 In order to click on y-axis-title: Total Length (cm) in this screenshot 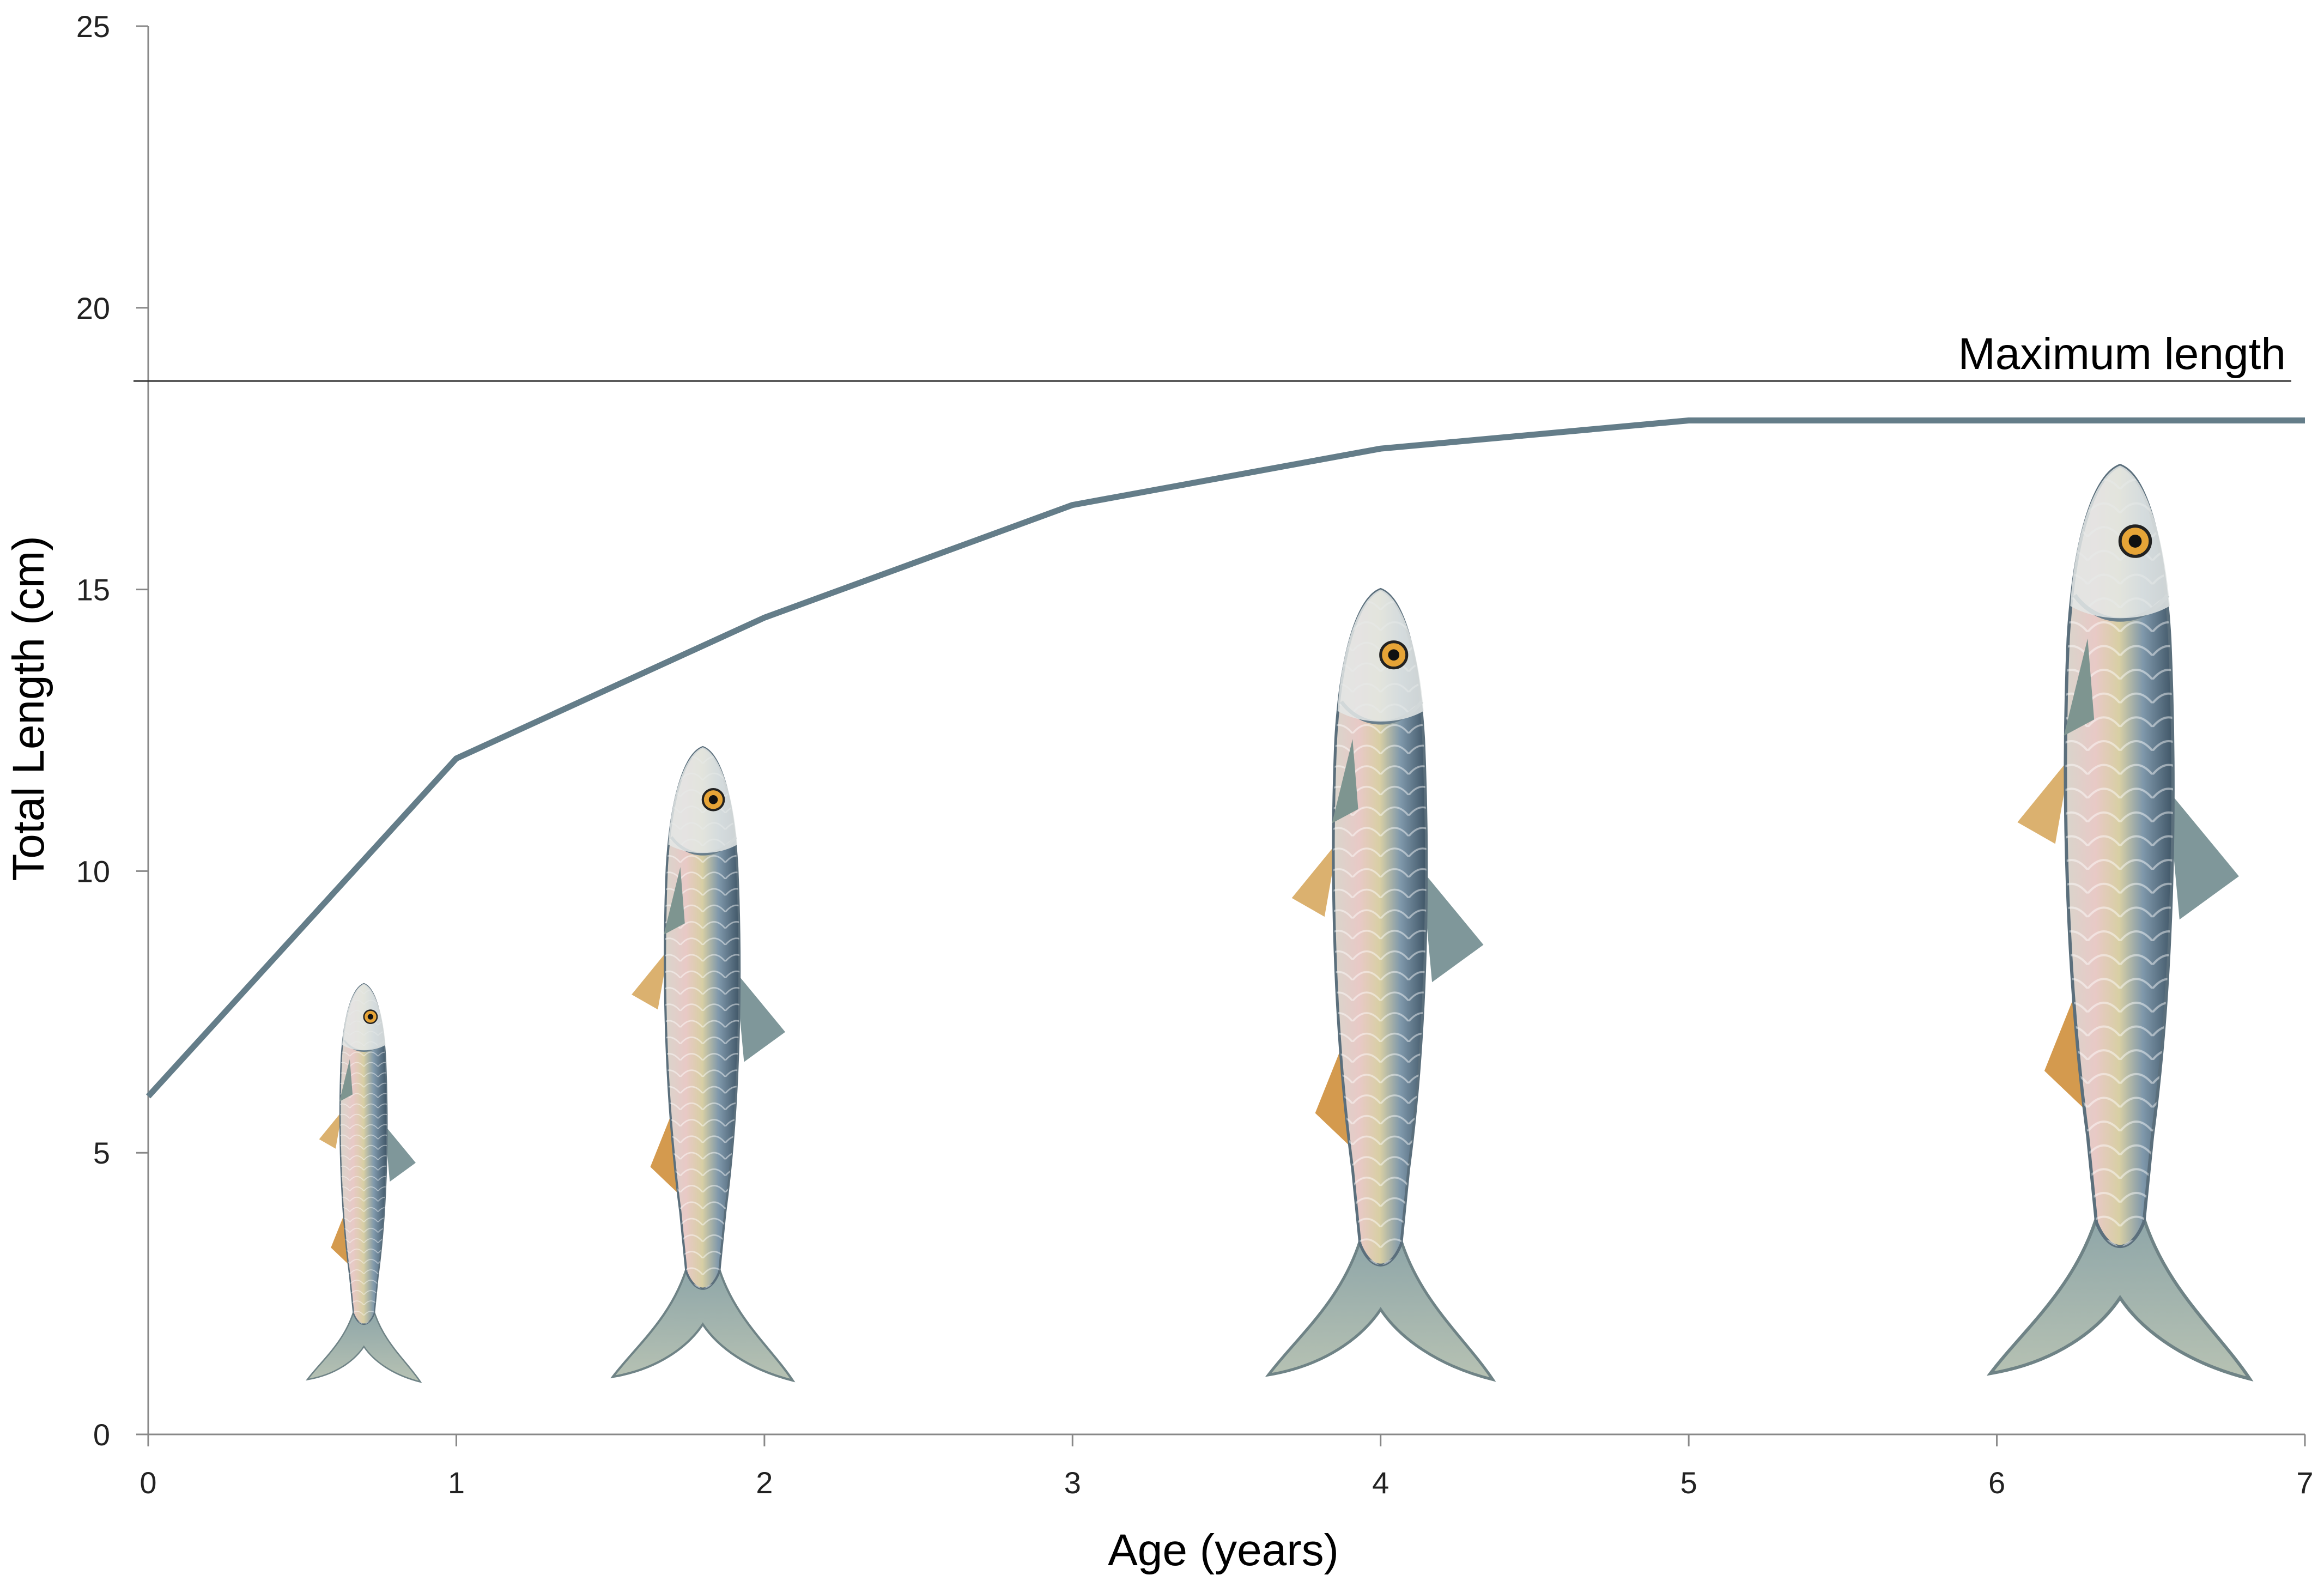, I will do `click(28, 708)`.